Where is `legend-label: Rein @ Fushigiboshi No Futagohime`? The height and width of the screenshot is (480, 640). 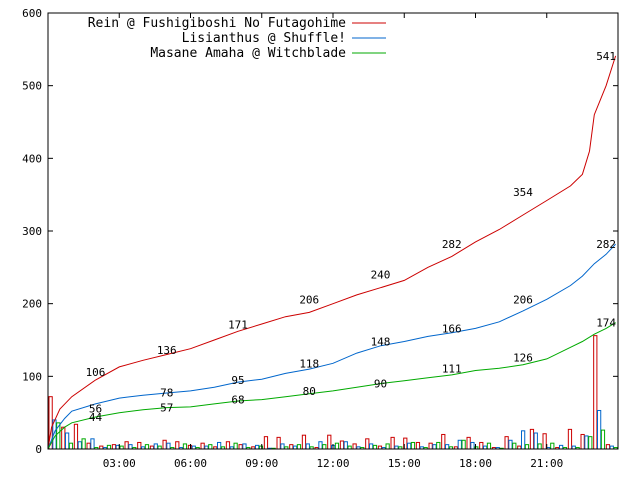 legend-label: Rein @ Fushigiboshi No Futagohime is located at coordinates (217, 23).